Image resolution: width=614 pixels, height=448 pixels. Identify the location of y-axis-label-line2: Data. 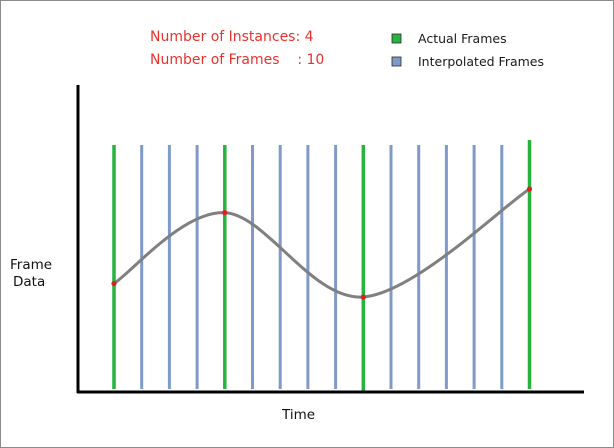
(29, 282).